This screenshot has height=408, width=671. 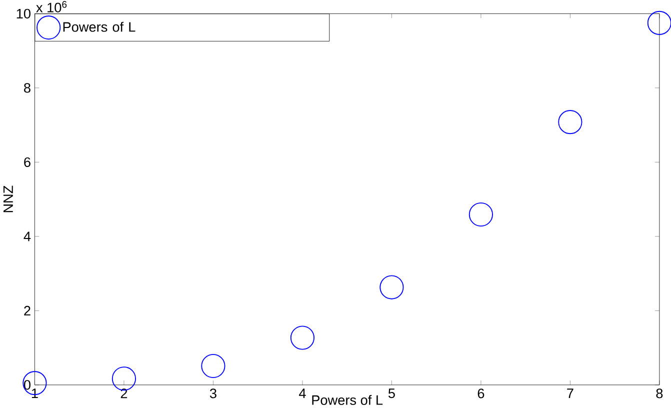 What do you see at coordinates (481, 393) in the screenshot?
I see `x-tick-label: 6` at bounding box center [481, 393].